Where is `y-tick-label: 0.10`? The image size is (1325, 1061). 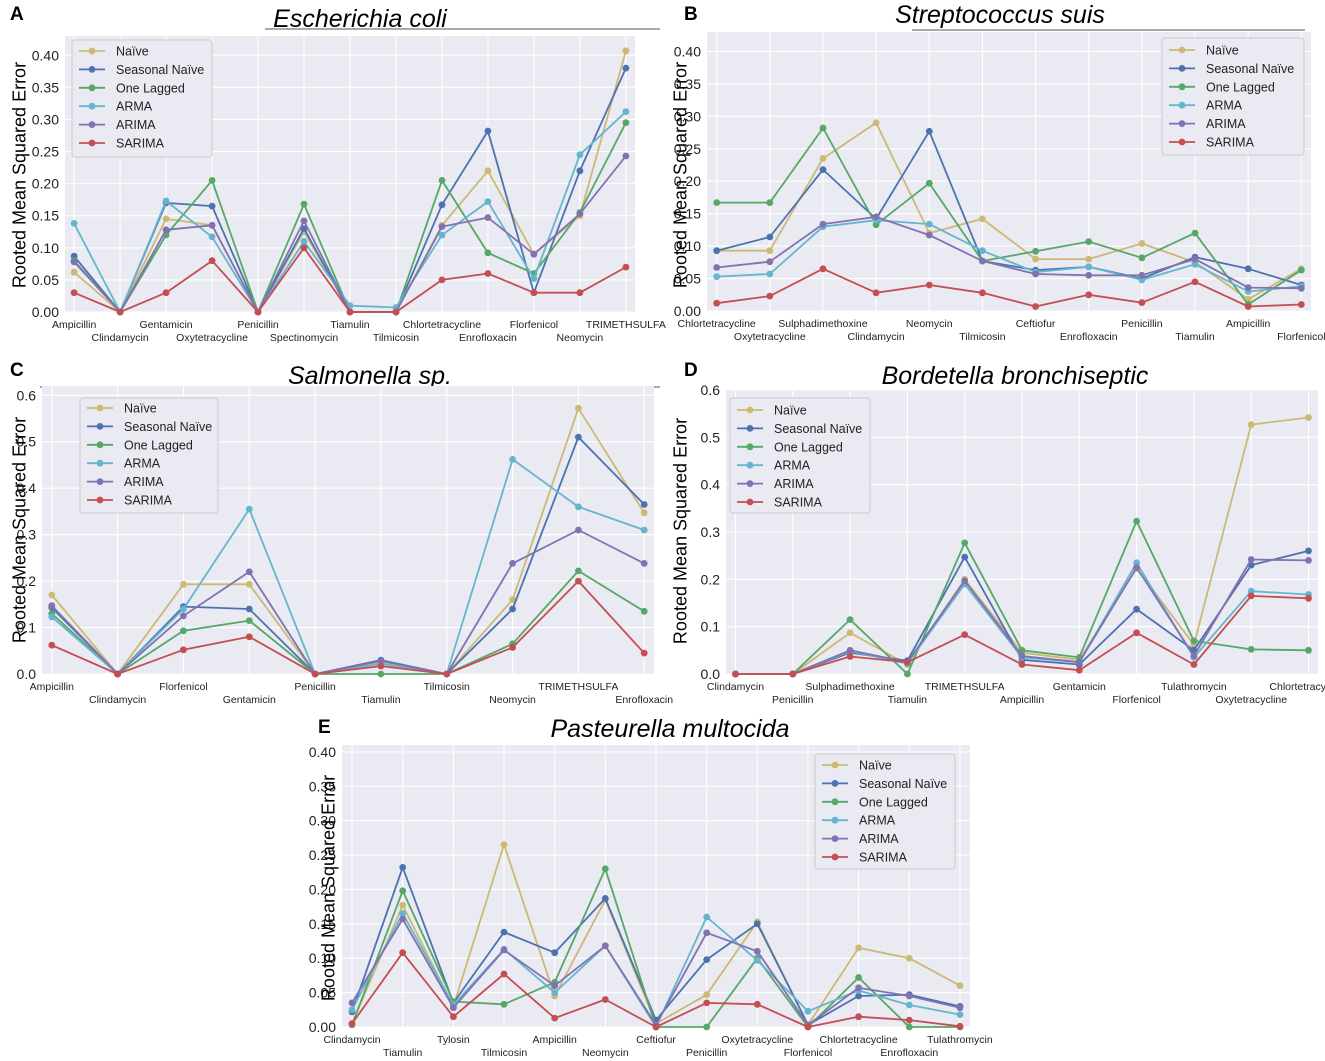
y-tick-label: 0.10 is located at coordinates (322, 958).